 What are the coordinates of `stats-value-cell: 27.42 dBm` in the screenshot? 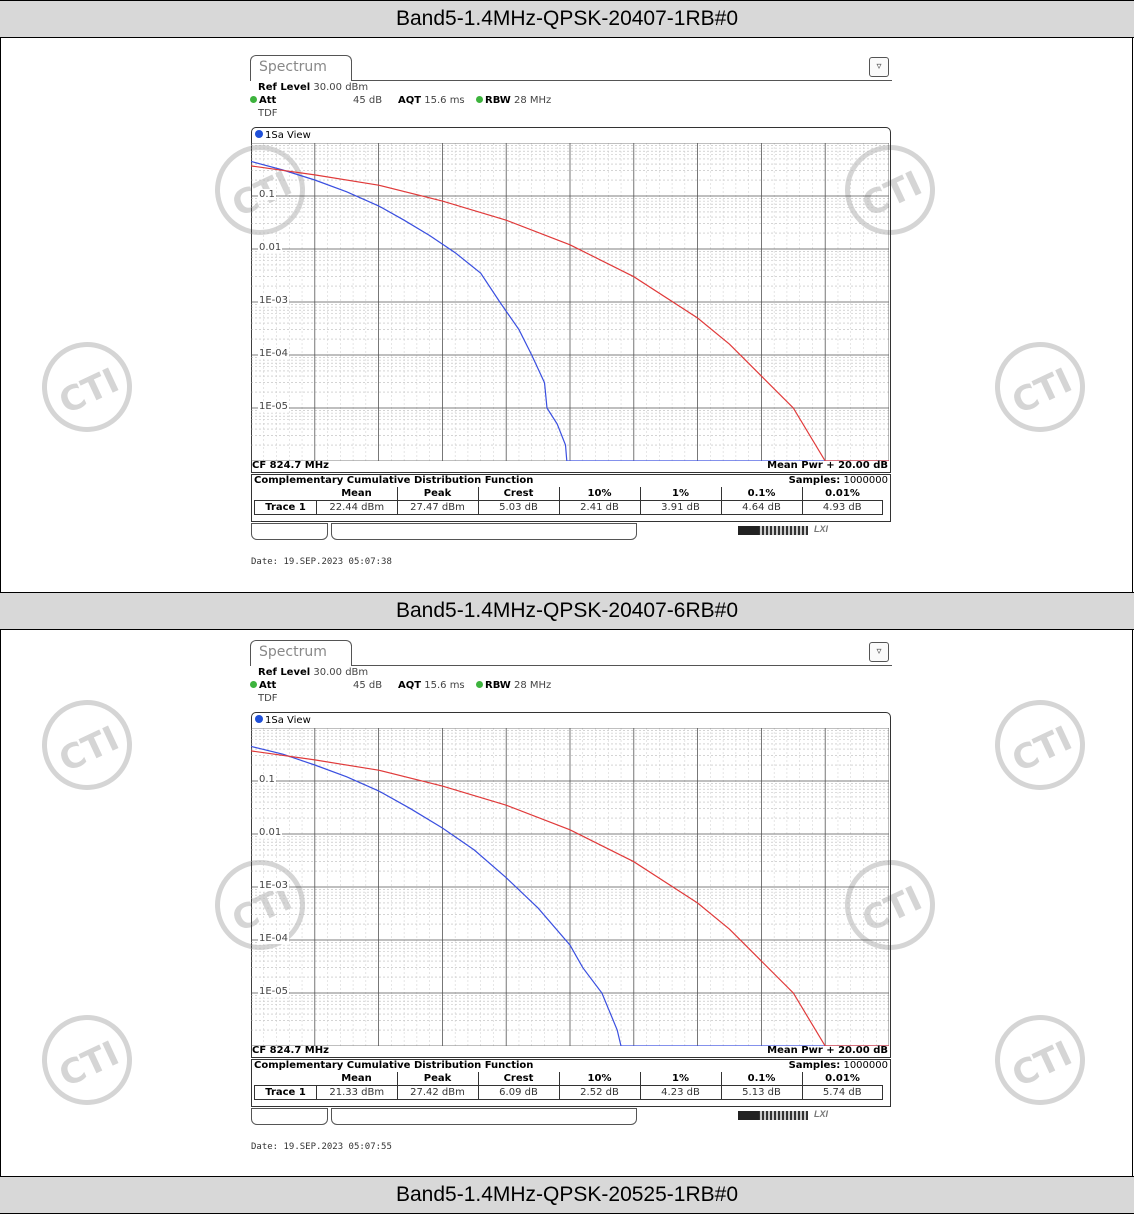 It's located at (437, 1092).